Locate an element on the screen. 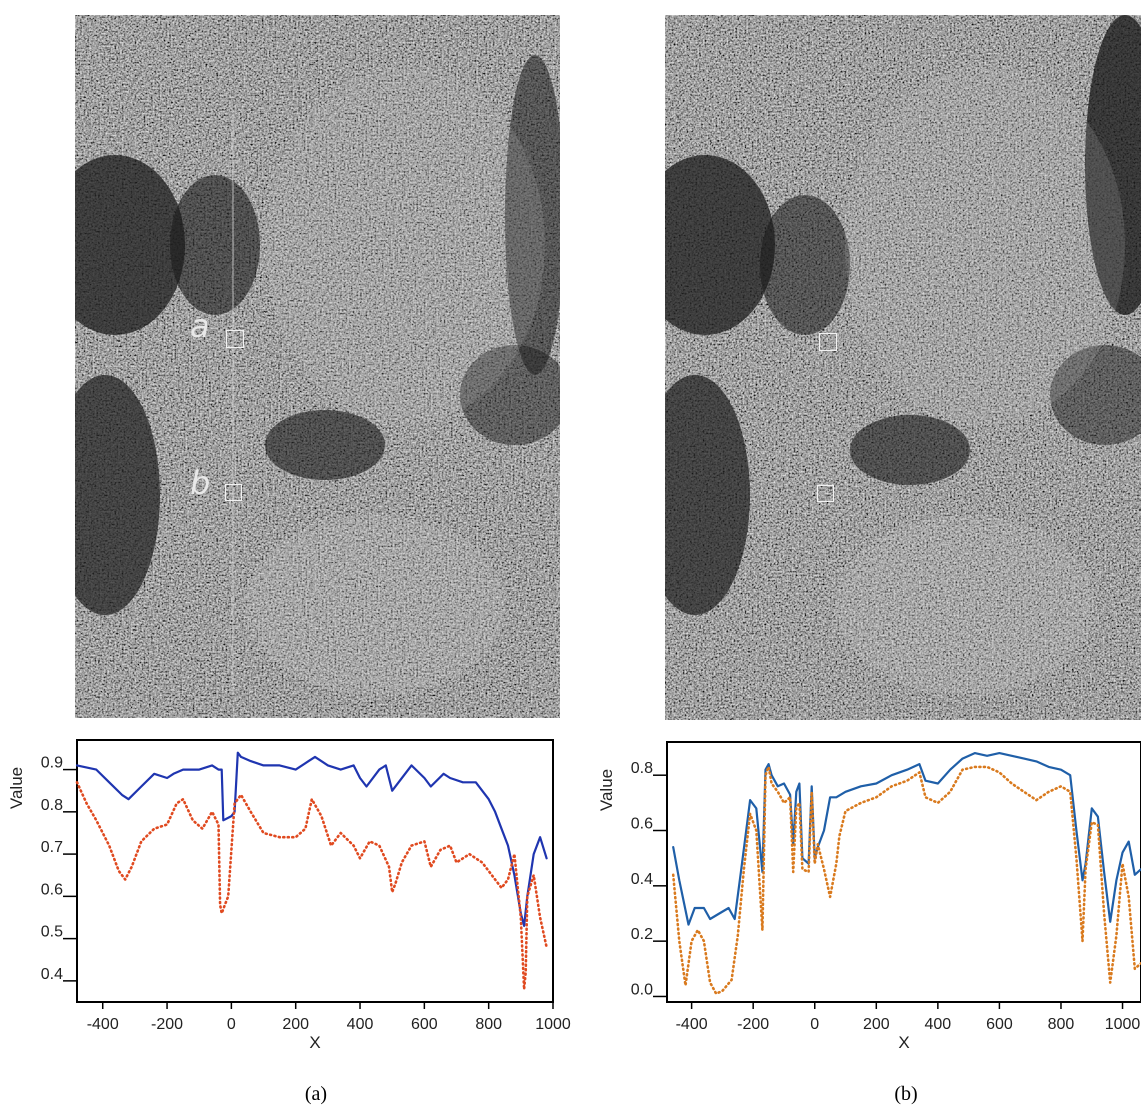 The width and height of the screenshot is (1141, 1120). marker-b-box-b is located at coordinates (825, 493).